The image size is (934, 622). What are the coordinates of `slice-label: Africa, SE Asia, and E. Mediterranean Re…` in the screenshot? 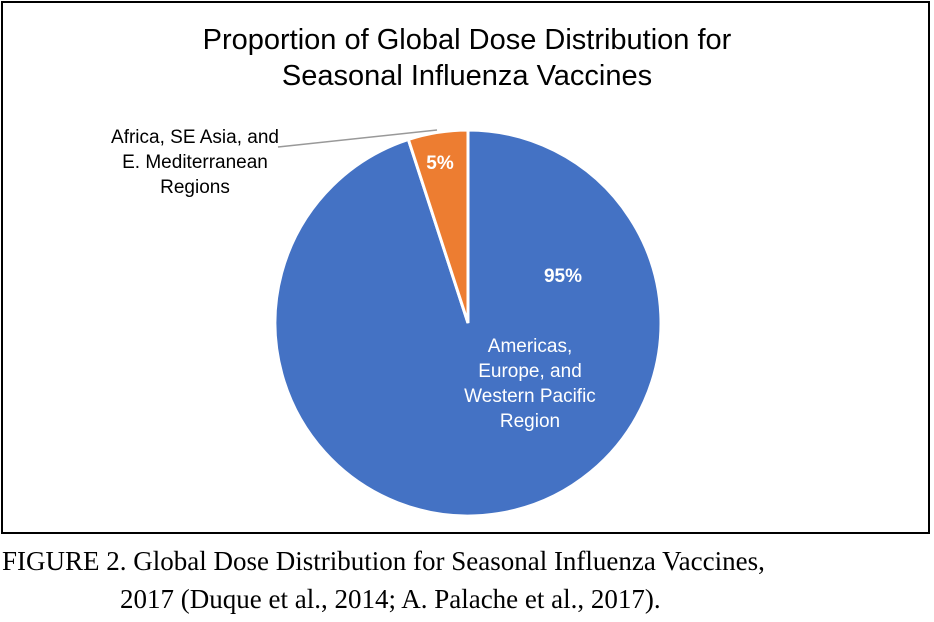 It's located at (195, 162).